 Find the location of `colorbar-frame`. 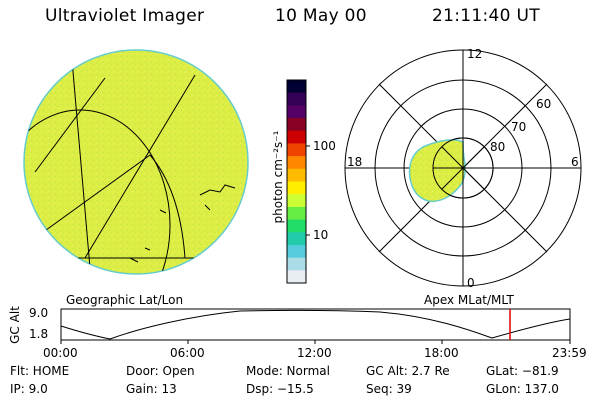

colorbar-frame is located at coordinates (296, 181).